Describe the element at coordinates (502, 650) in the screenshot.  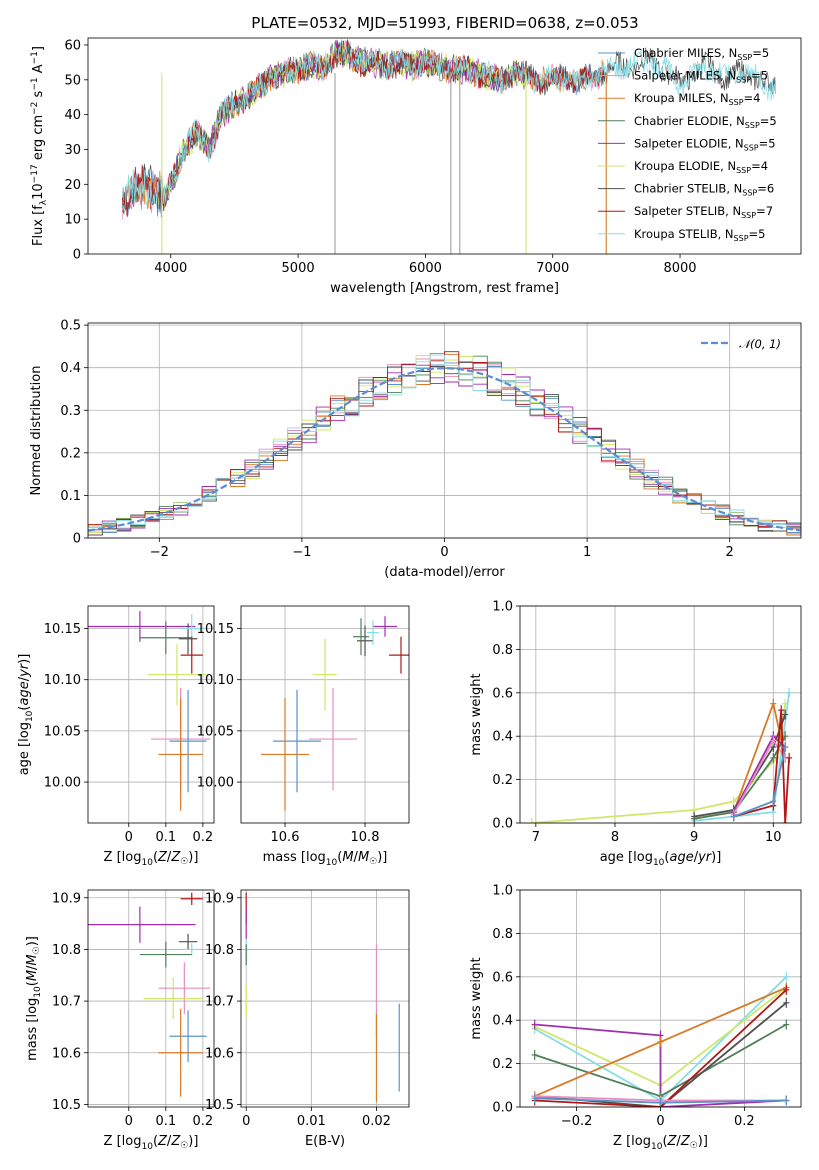
I see `y-tick-label: 0.8` at that location.